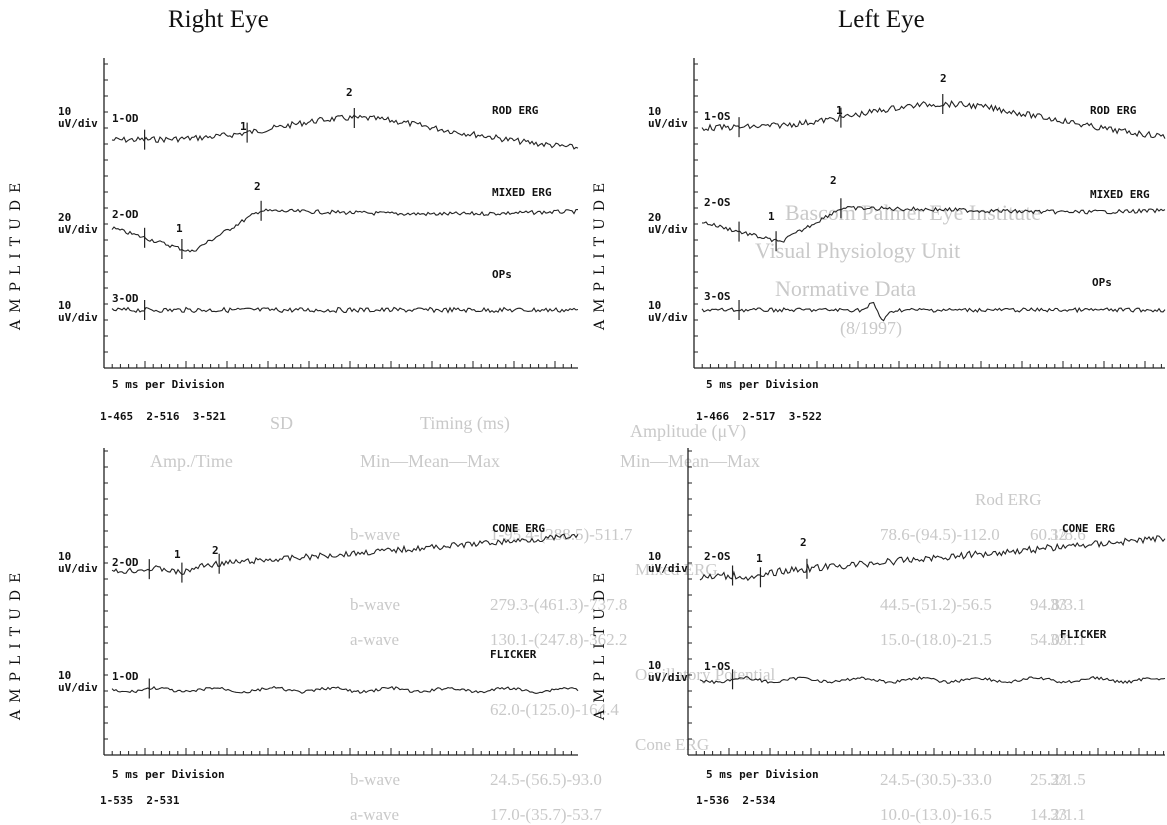  I want to click on rt-mixed-scale: 20 uV/div, so click(78, 223).